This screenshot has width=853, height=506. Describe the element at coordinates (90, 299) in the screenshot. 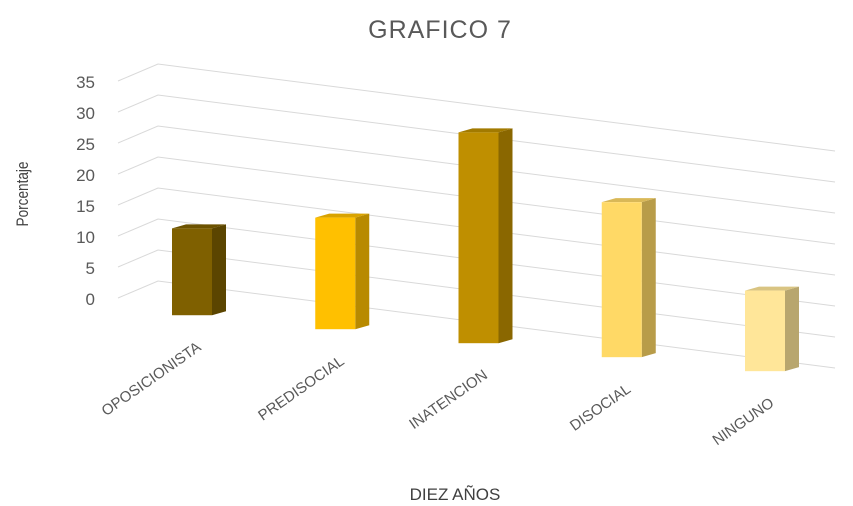

I see `y-tick-label: 0` at that location.